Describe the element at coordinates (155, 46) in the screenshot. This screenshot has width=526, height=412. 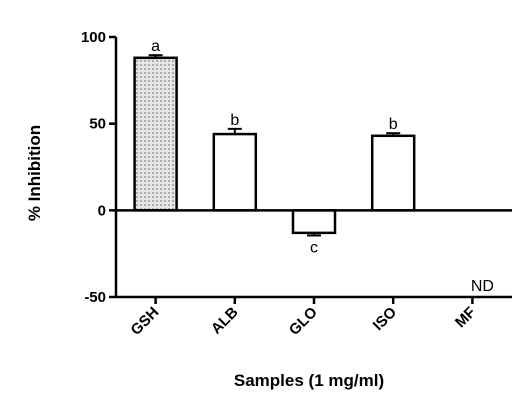
I see `significance-letter-gsh: a` at that location.